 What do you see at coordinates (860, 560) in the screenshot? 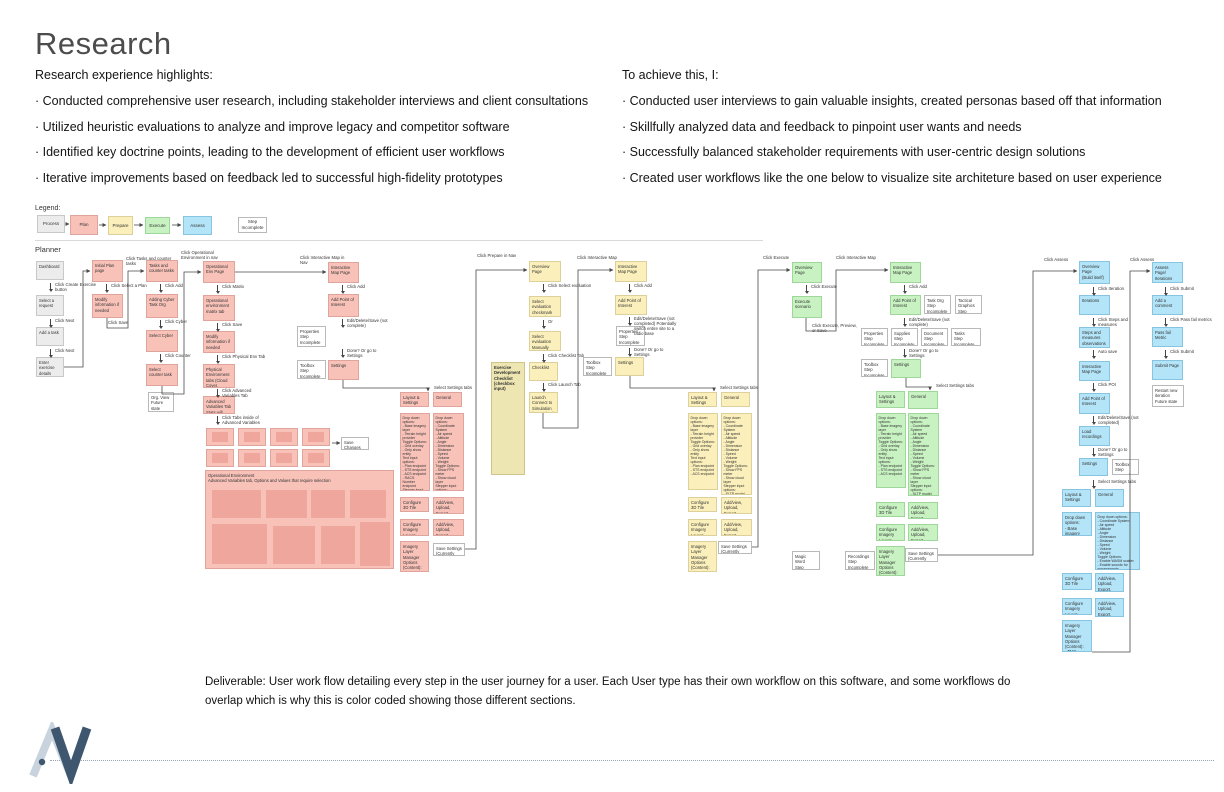
I see `incomplete-step-node: Recordings Step Incomplete` at bounding box center [860, 560].